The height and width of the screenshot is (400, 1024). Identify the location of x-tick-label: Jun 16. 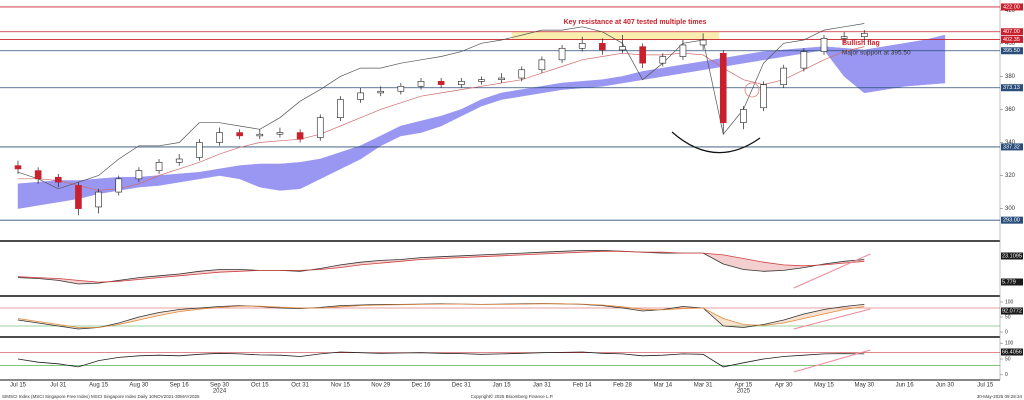
(905, 386).